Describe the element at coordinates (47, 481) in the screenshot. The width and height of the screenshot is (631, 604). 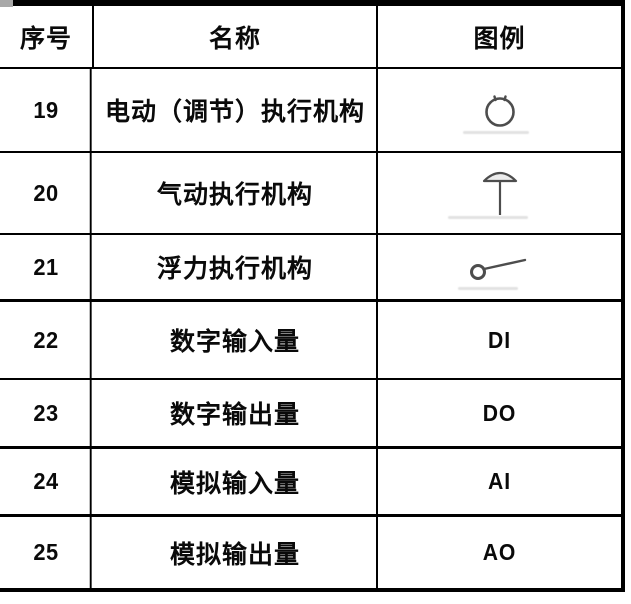
I see `row-no: 24` at that location.